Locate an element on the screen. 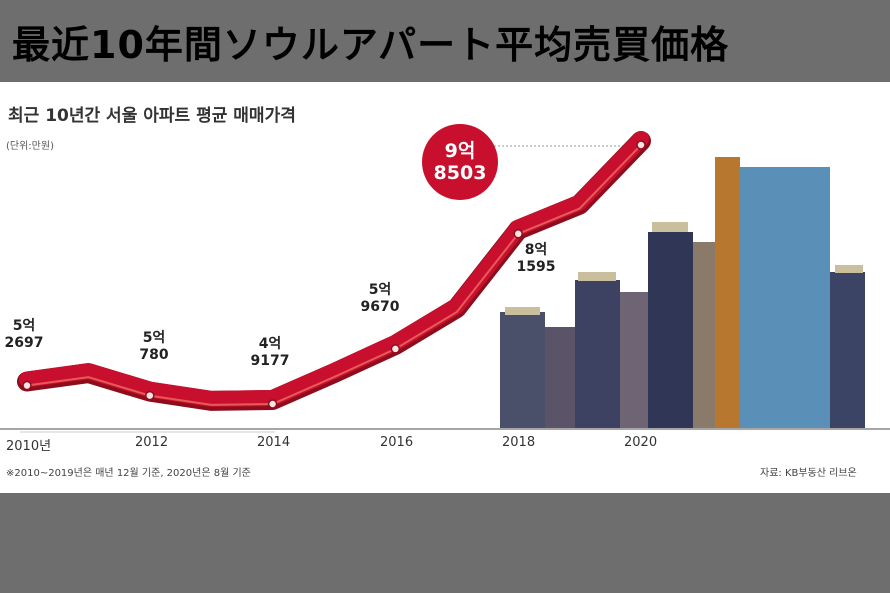 The width and height of the screenshot is (890, 593). data-label-2012: 5억 780 is located at coordinates (154, 346).